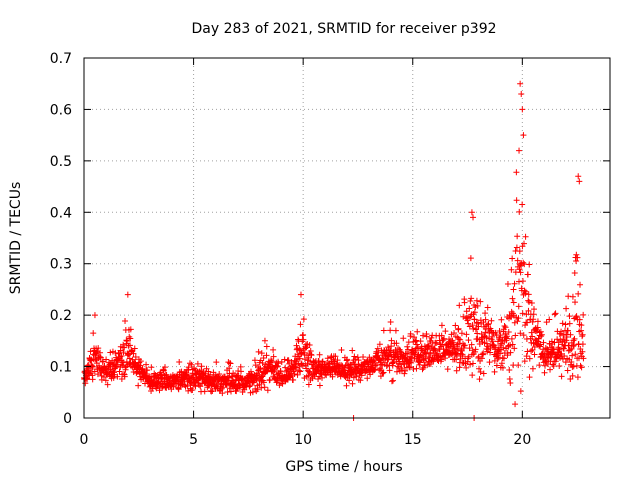  What do you see at coordinates (522, 440) in the screenshot?
I see `x-tick-label: 20` at bounding box center [522, 440].